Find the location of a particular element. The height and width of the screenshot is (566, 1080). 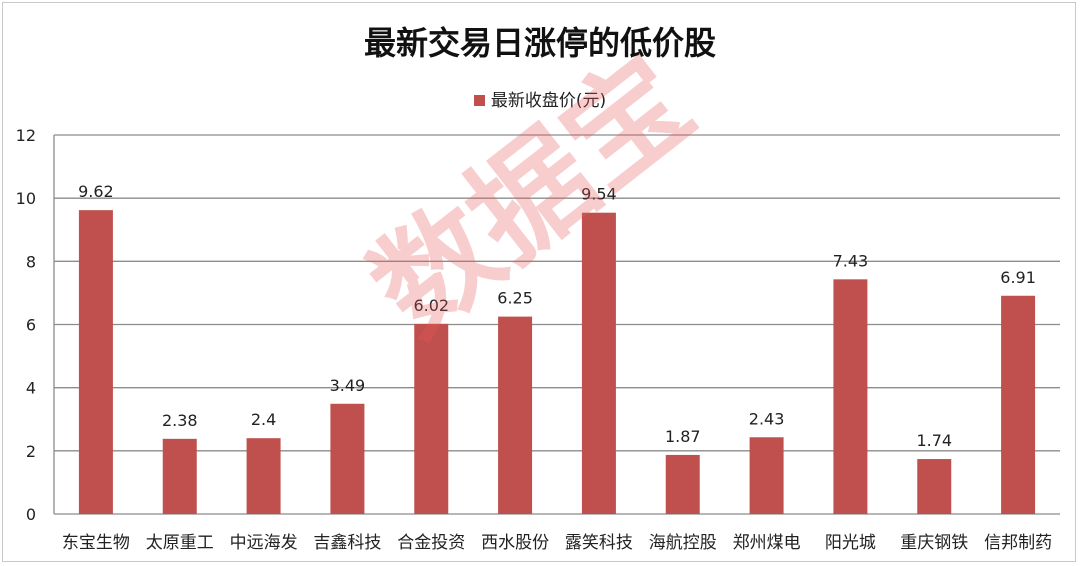

x-category-label: 海航控股 is located at coordinates (683, 543).